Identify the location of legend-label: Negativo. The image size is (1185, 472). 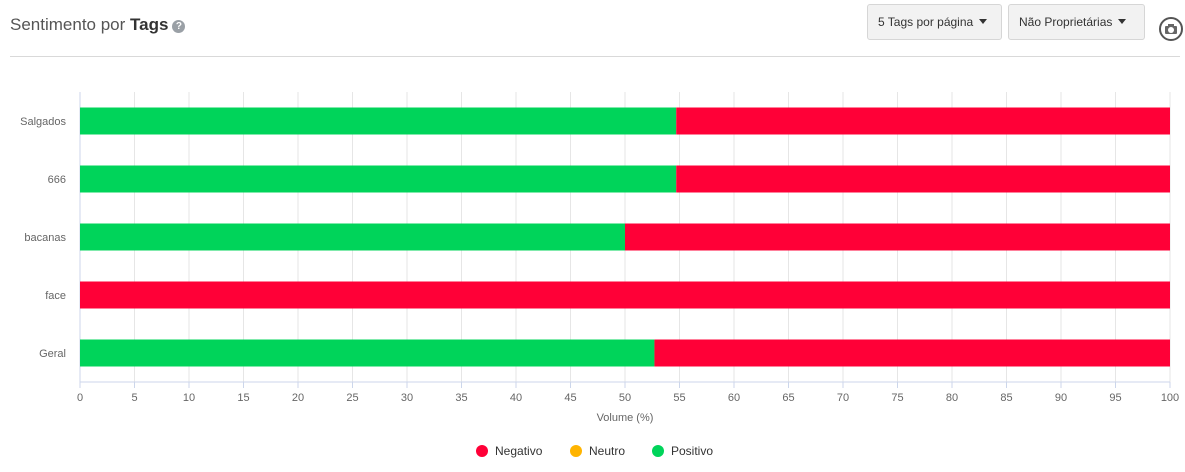
(519, 451).